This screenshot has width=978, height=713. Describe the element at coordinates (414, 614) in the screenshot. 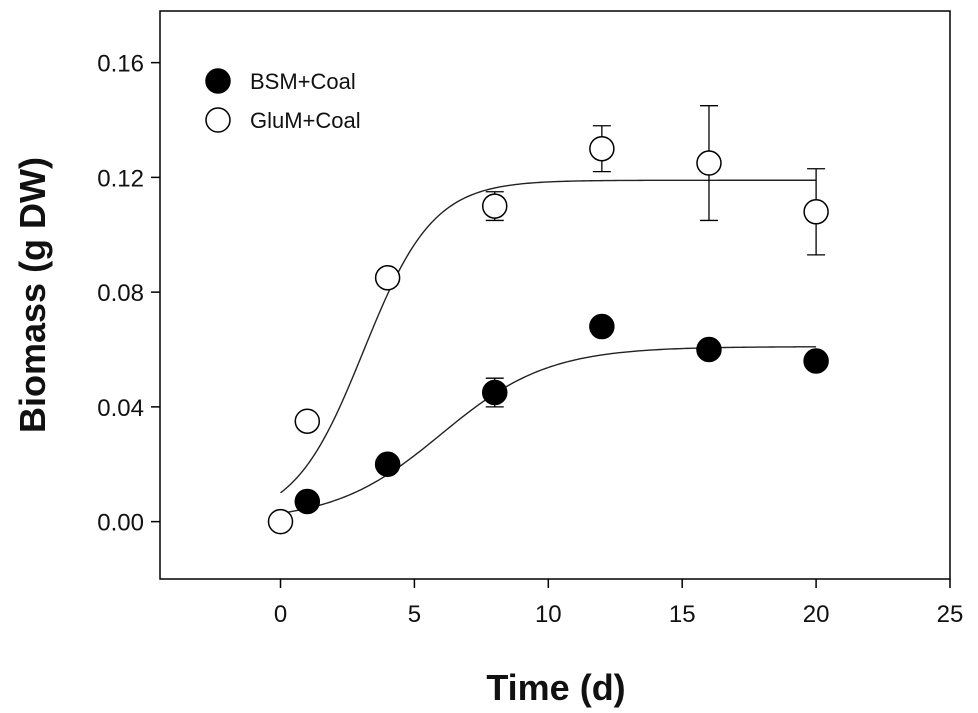

I see `x-tick-label: 5` at that location.